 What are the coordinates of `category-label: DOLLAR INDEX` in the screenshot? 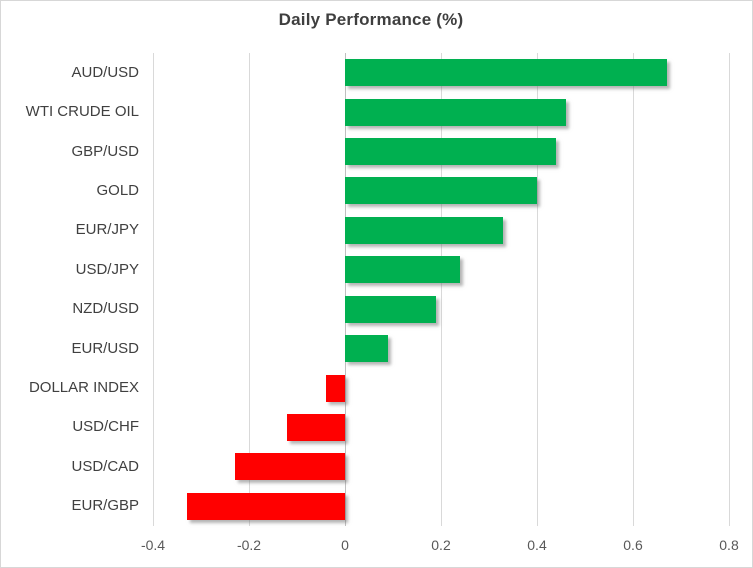 It's located at (83, 388).